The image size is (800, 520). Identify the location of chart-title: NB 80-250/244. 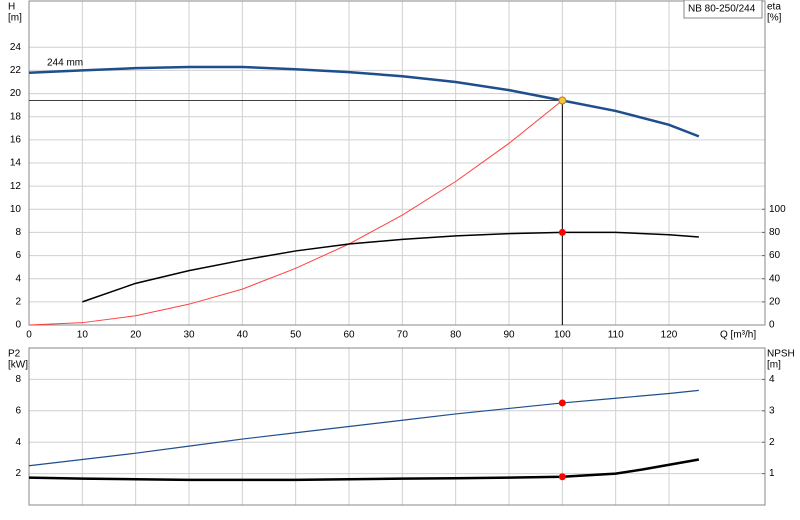
(722, 9).